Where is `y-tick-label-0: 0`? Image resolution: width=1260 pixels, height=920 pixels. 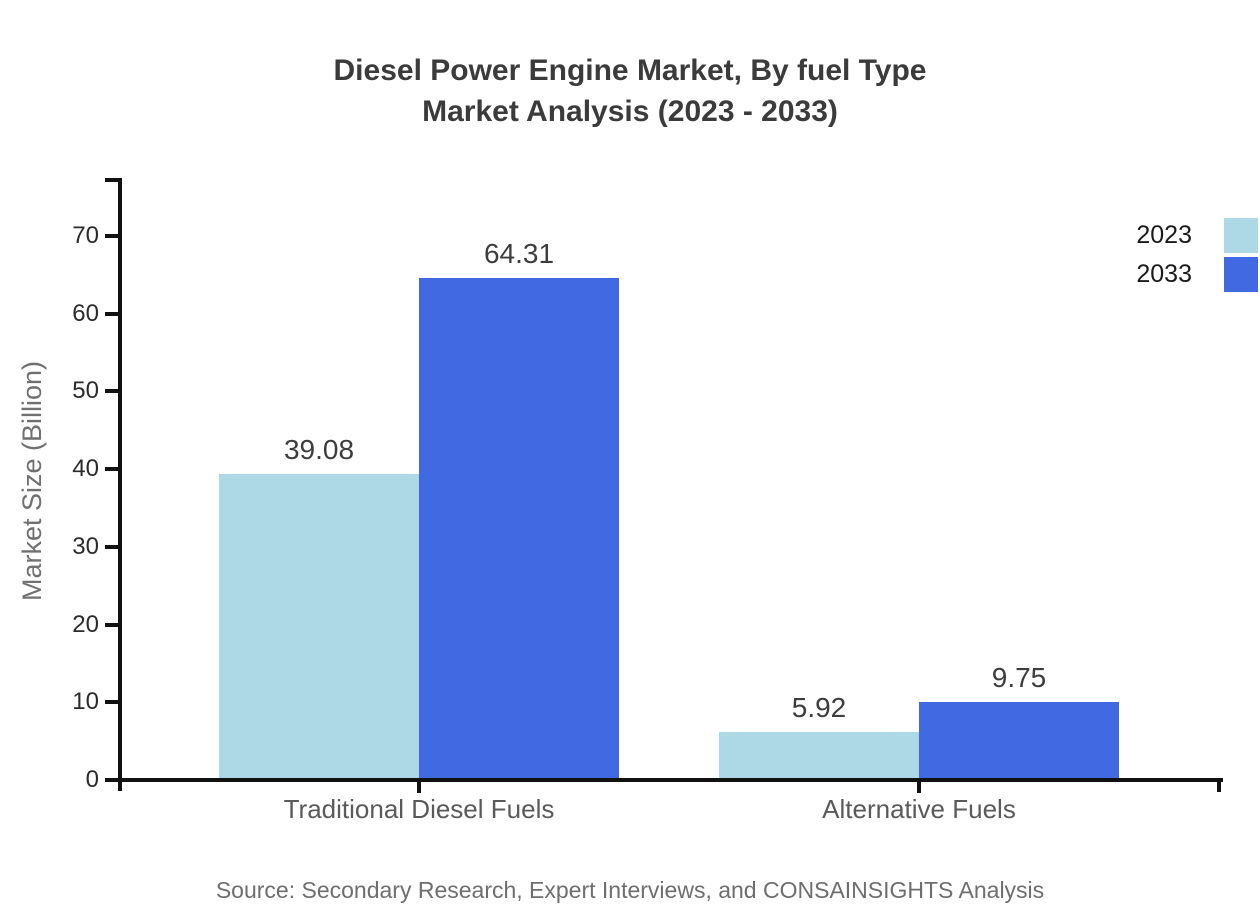
y-tick-label-0: 0 is located at coordinates (92, 779).